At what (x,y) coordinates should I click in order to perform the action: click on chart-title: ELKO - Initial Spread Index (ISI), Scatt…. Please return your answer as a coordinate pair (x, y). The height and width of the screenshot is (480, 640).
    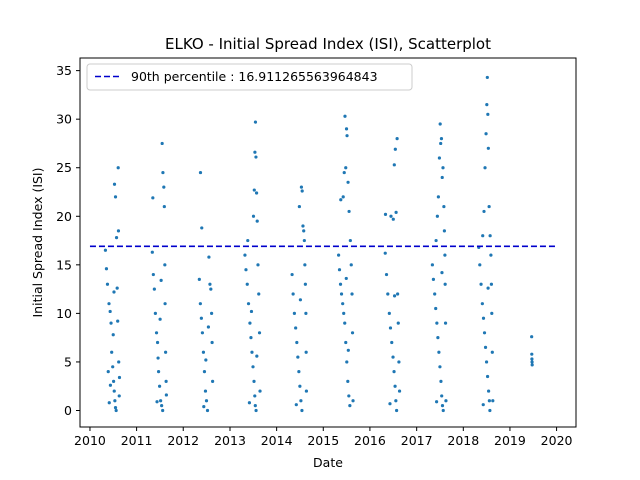
    Looking at the image, I should click on (328, 44).